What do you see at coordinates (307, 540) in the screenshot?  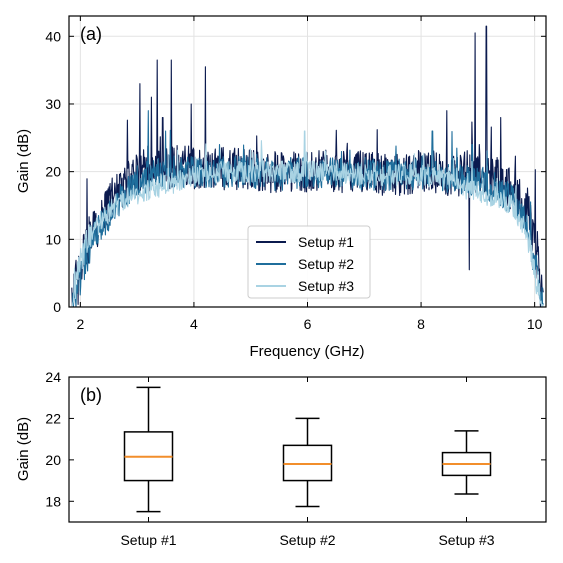 I see `category-label-setup-2: Setup #2` at bounding box center [307, 540].